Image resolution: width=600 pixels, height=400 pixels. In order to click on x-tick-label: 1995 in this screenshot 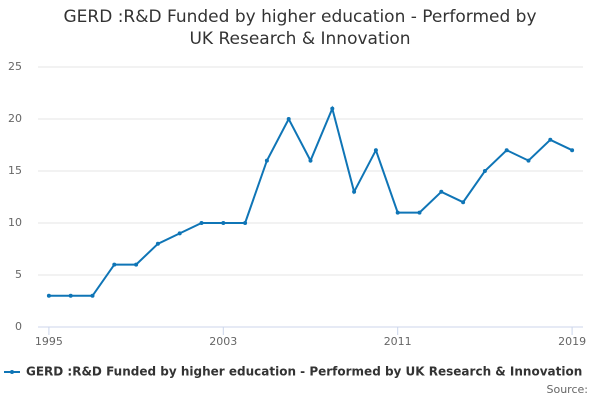, I will do `click(49, 341)`.